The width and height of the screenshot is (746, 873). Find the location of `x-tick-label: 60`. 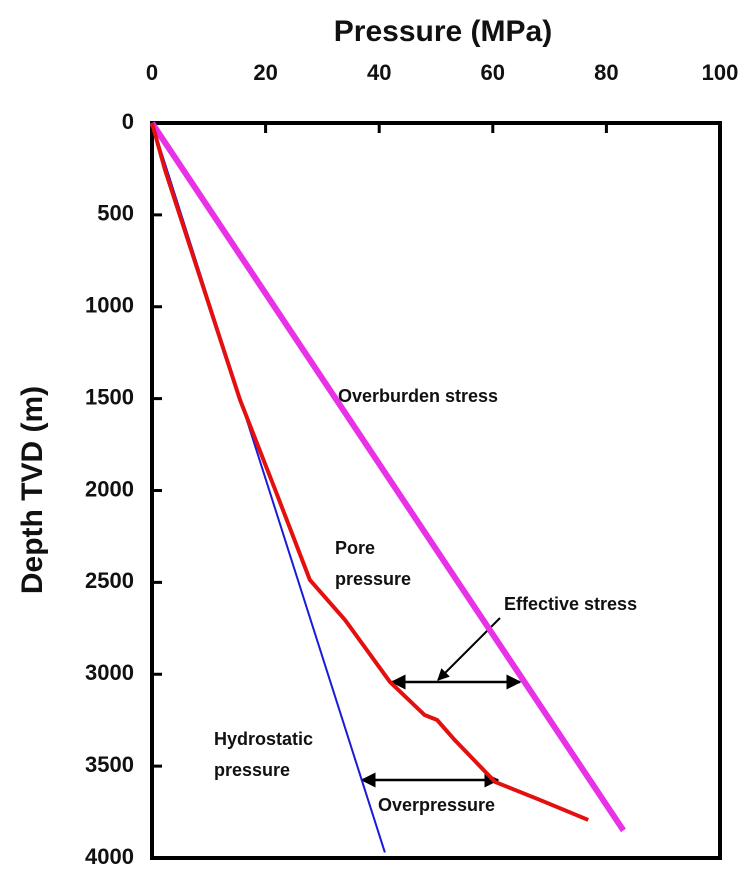

x-tick-label: 60 is located at coordinates (493, 72).